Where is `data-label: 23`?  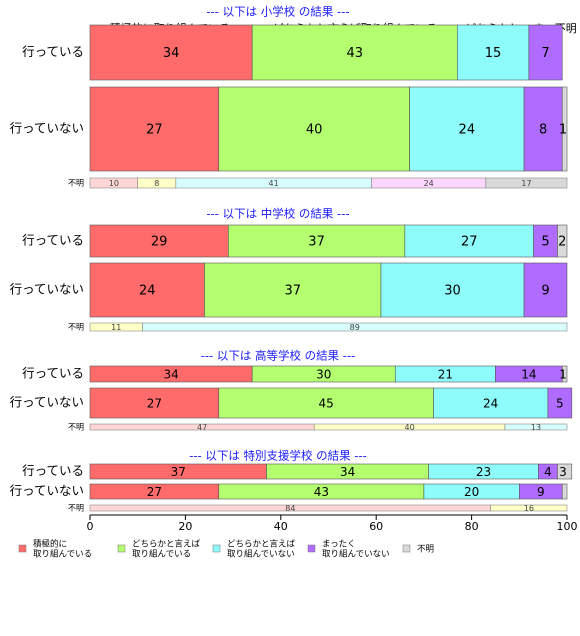
data-label: 23 is located at coordinates (483, 472).